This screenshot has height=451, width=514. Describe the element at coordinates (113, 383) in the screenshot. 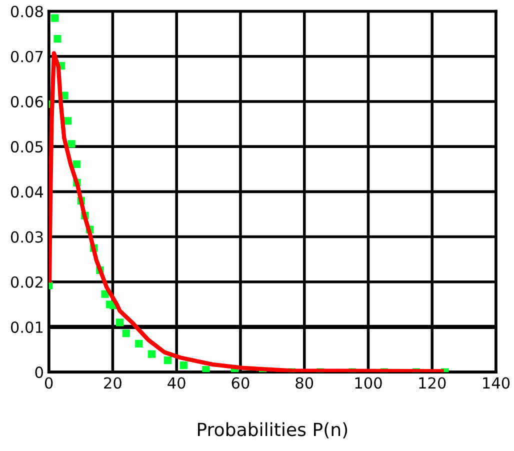

I see `x-tick-label: 20` at that location.